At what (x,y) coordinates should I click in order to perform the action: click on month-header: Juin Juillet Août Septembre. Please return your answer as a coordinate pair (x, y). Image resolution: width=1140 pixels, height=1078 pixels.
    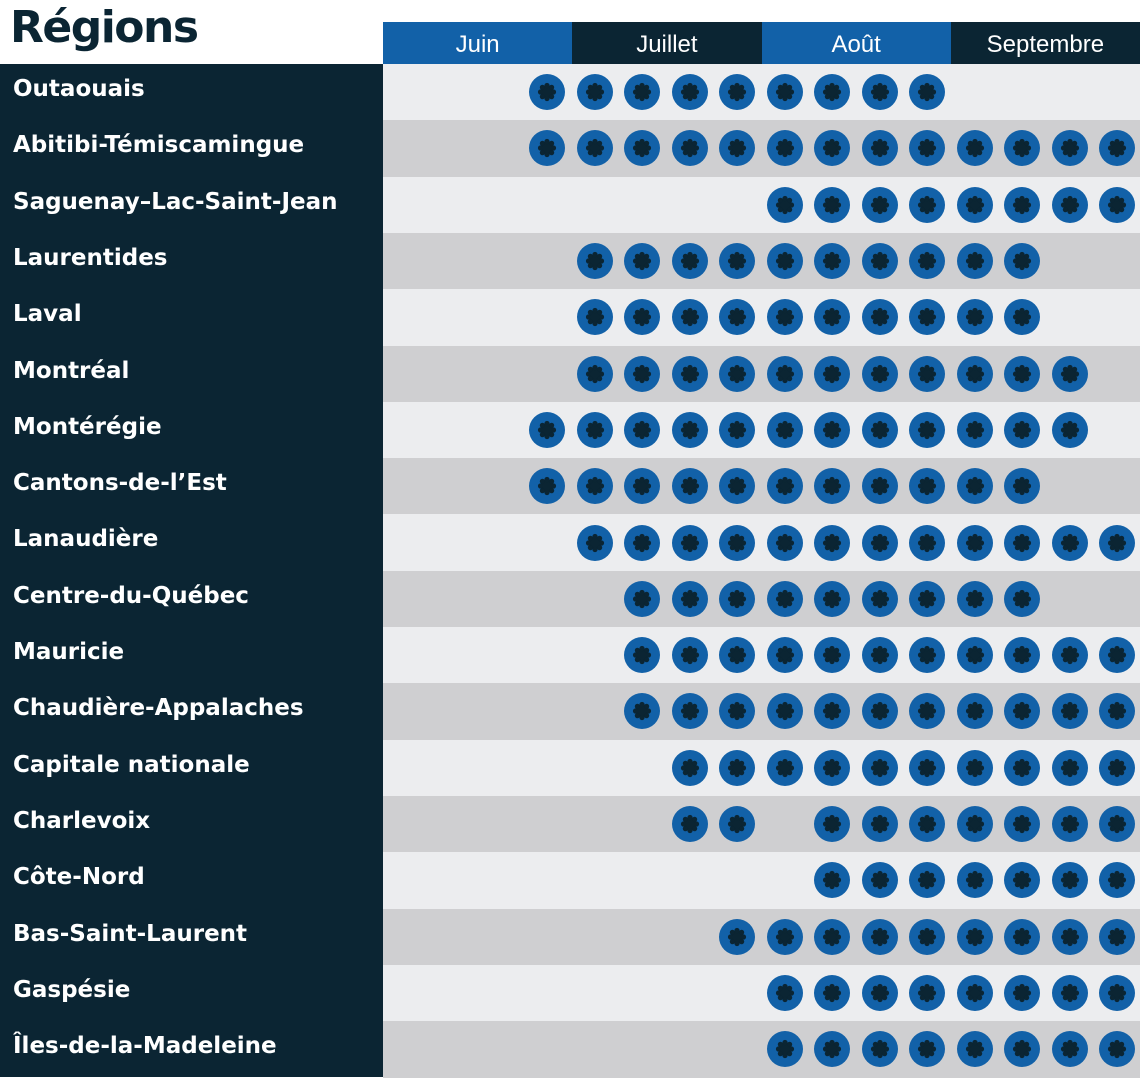
    Looking at the image, I should click on (761, 43).